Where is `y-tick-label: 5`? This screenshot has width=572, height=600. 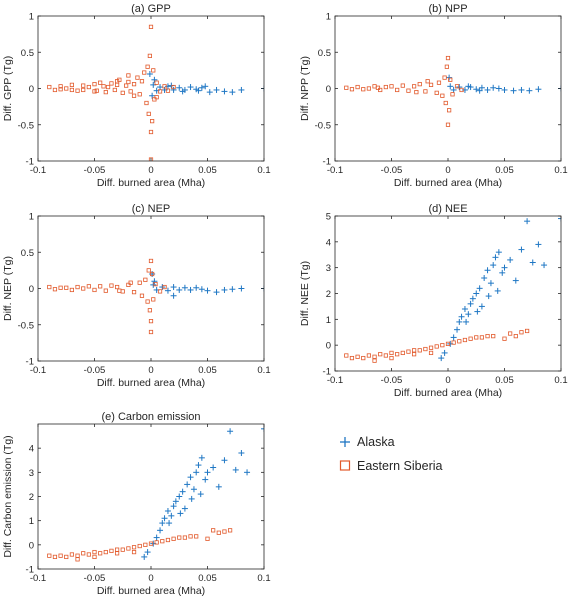
y-tick-label: 5 is located at coordinates (328, 217).